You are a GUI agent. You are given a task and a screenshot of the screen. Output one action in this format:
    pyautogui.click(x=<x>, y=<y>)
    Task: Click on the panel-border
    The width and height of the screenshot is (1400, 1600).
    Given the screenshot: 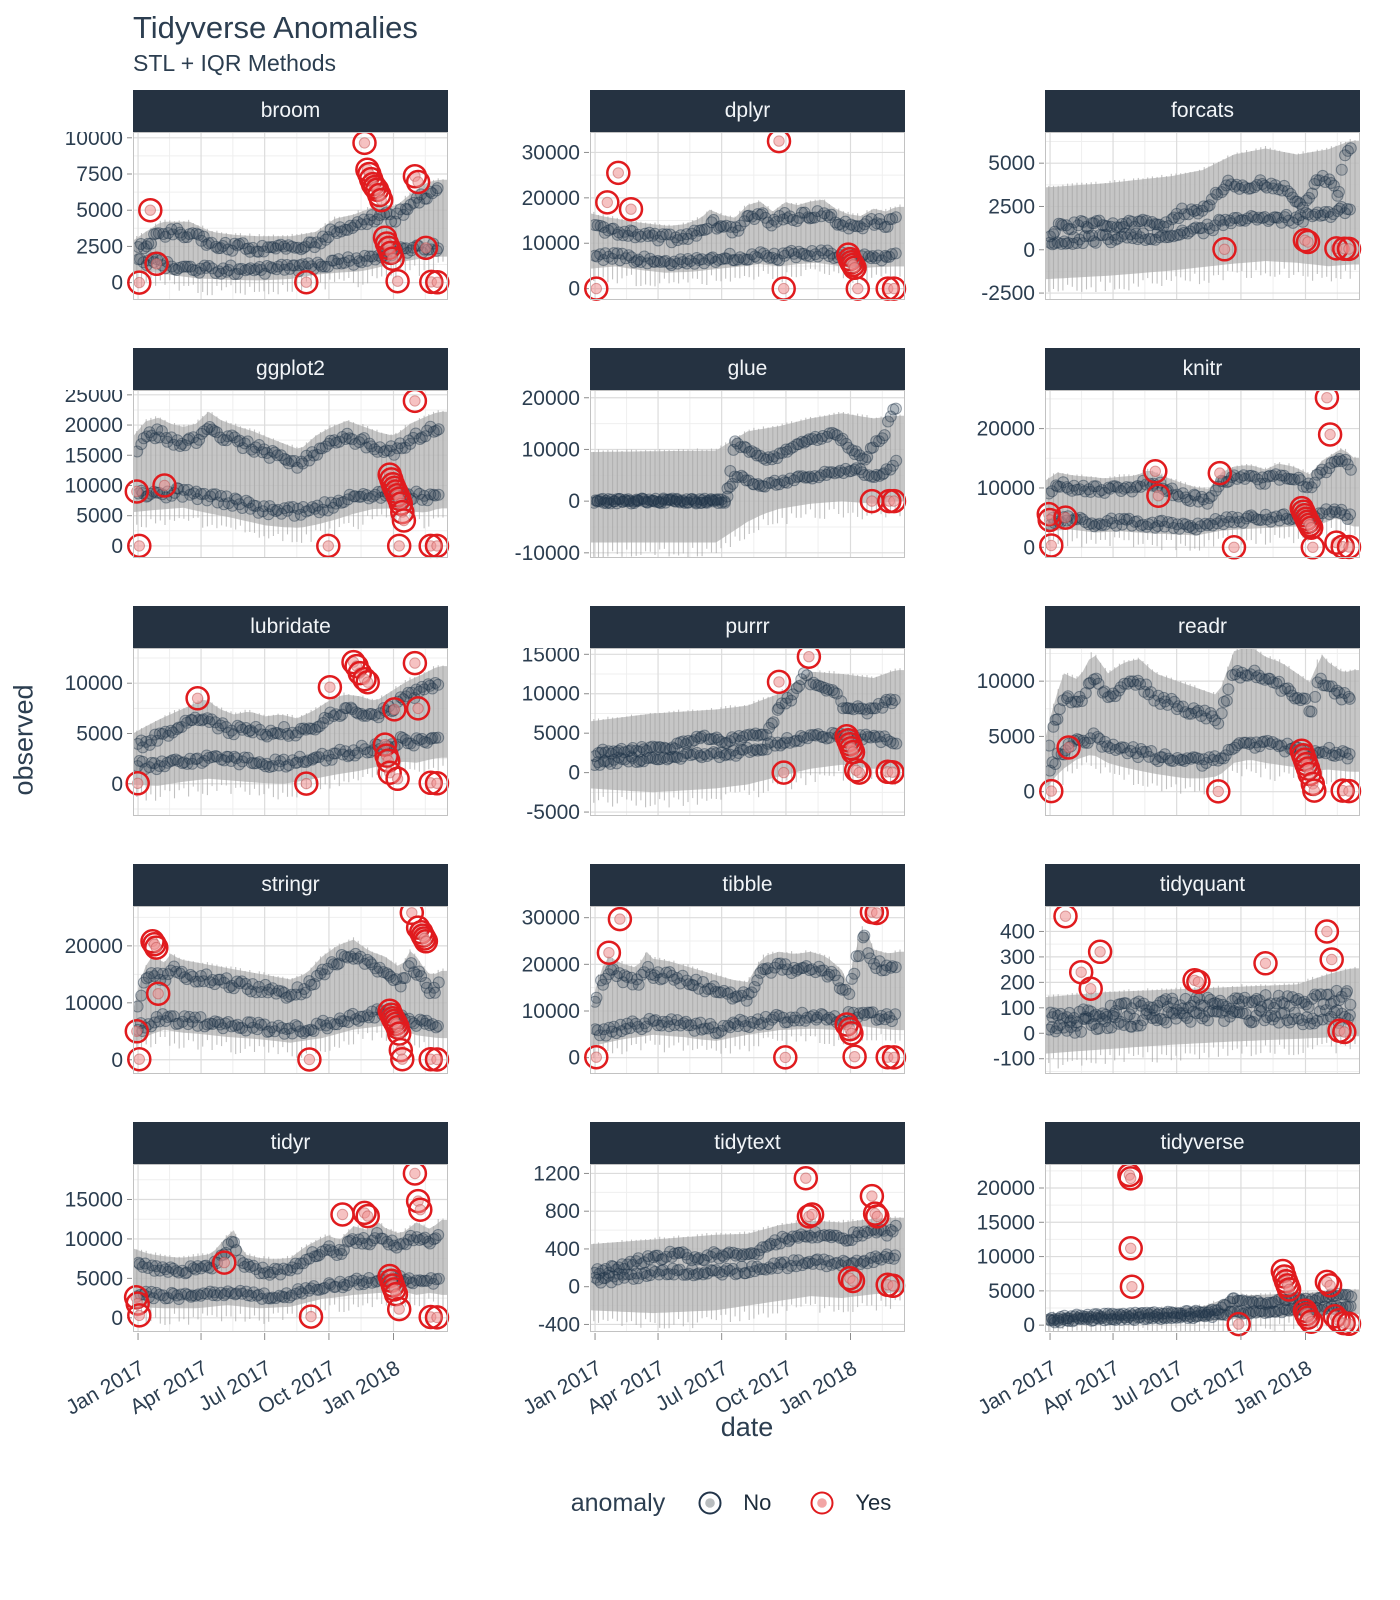 What is the action you would take?
    pyautogui.click(x=747, y=732)
    